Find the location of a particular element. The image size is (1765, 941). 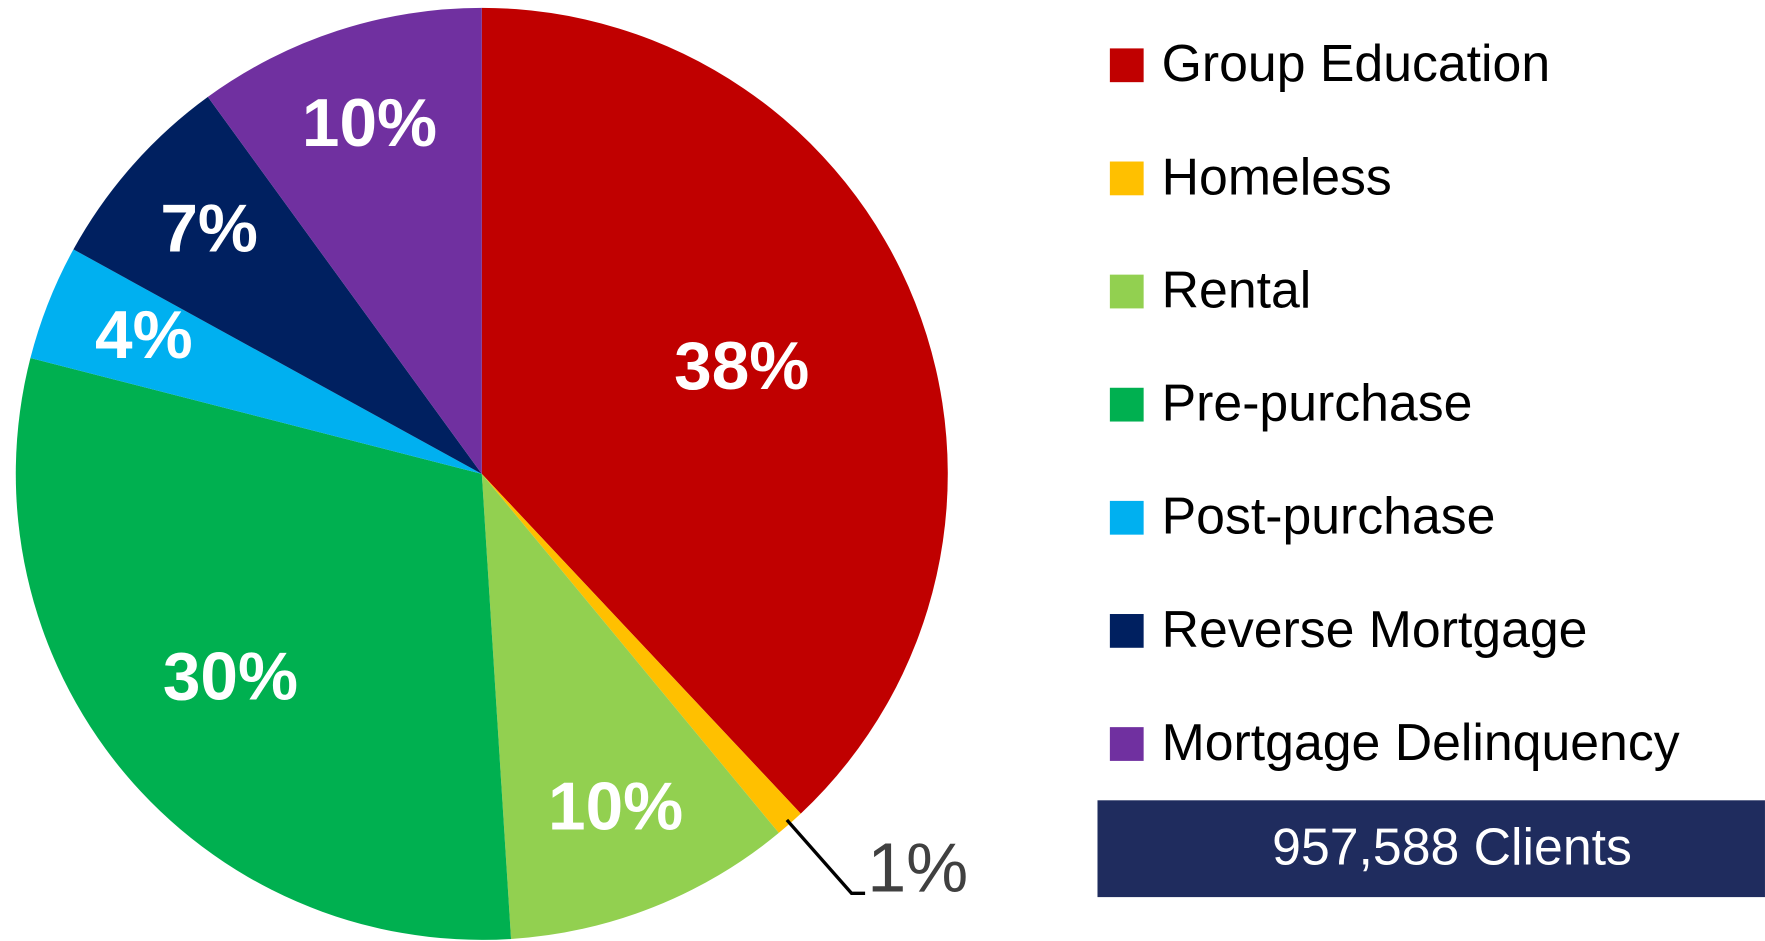

total-box is located at coordinates (1431, 849).